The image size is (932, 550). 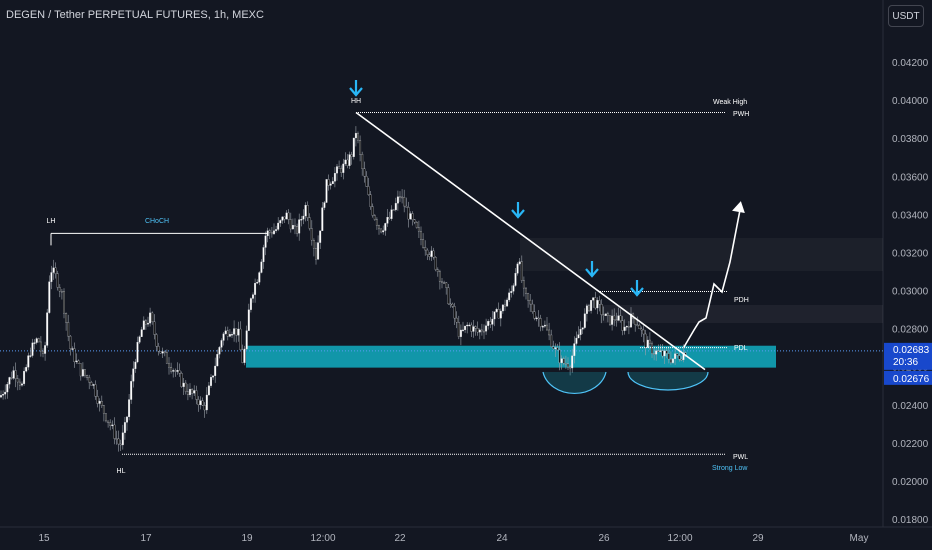 What do you see at coordinates (911, 379) in the screenshot?
I see `second-price-value: 0.02676` at bounding box center [911, 379].